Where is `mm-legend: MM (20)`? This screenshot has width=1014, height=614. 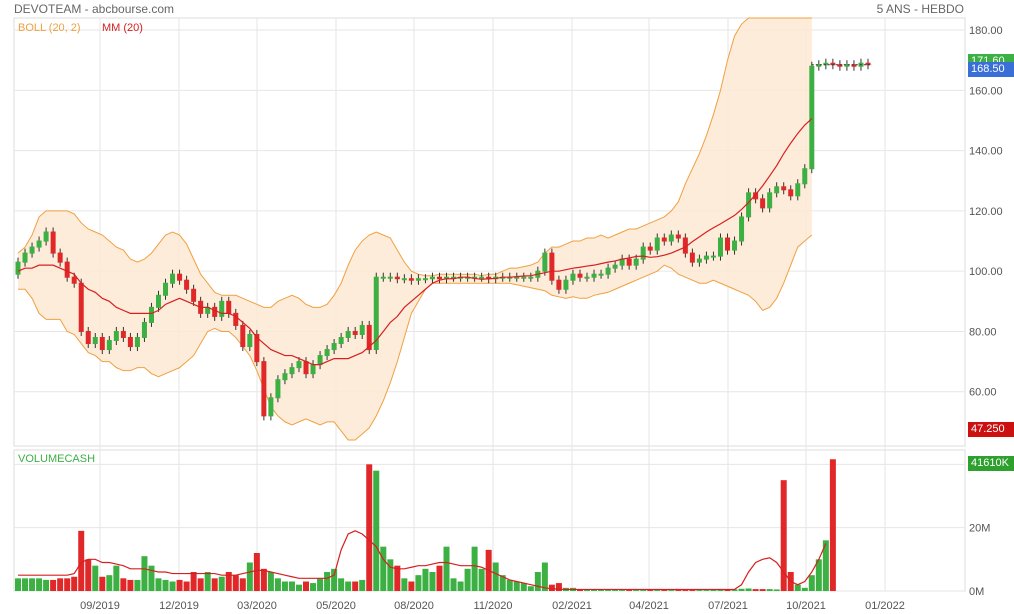
mm-legend: MM (20) is located at coordinates (122, 28).